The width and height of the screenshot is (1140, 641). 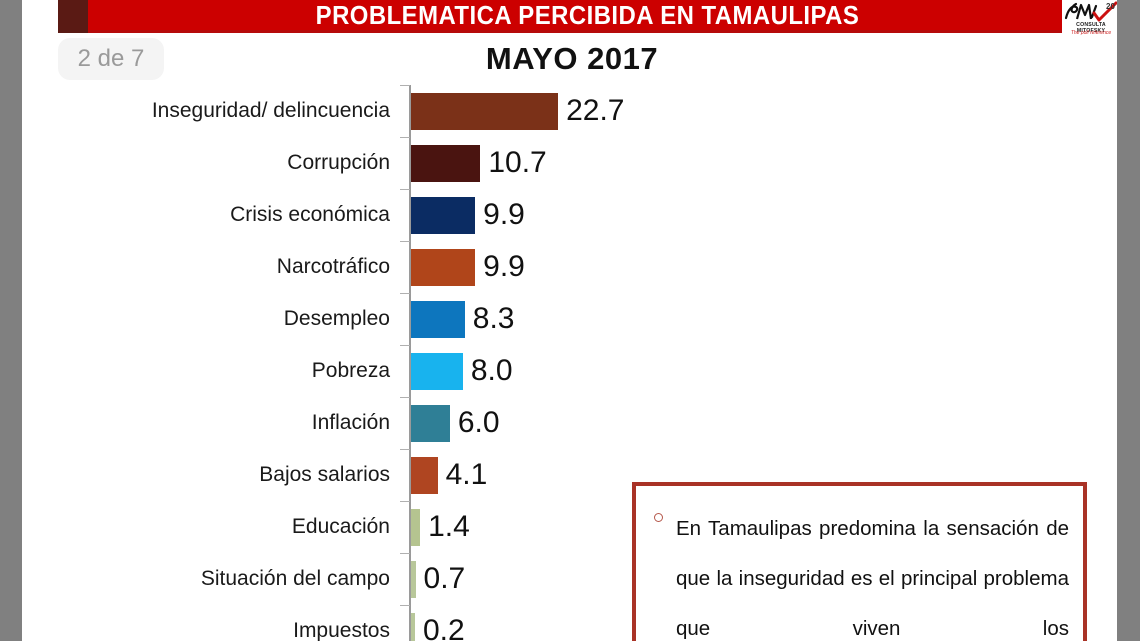 What do you see at coordinates (1091, 28) in the screenshot?
I see `logo-name: CONSULTA MITOFSKY` at bounding box center [1091, 28].